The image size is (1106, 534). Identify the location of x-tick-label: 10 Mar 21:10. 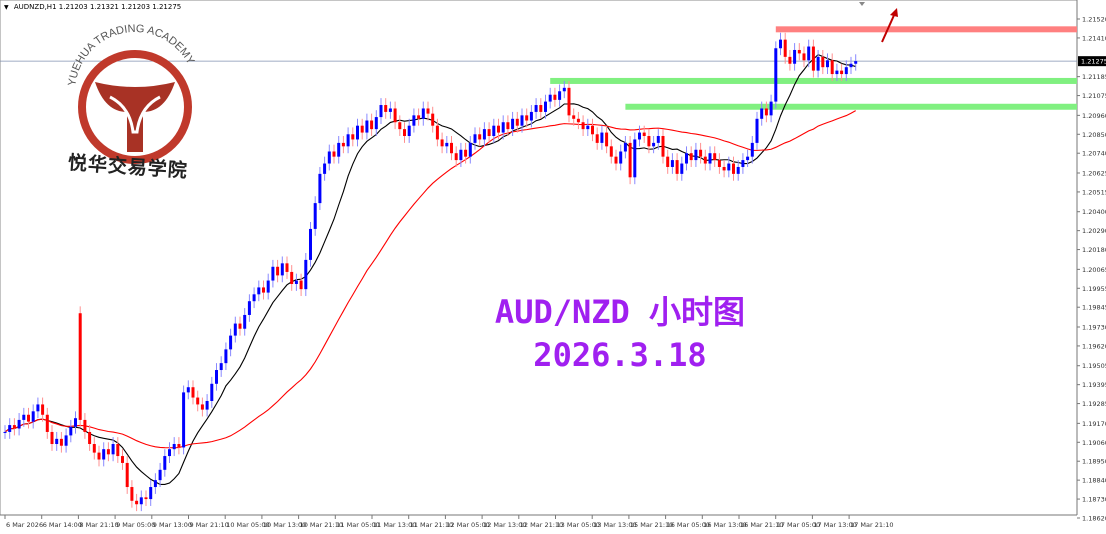
(321, 525).